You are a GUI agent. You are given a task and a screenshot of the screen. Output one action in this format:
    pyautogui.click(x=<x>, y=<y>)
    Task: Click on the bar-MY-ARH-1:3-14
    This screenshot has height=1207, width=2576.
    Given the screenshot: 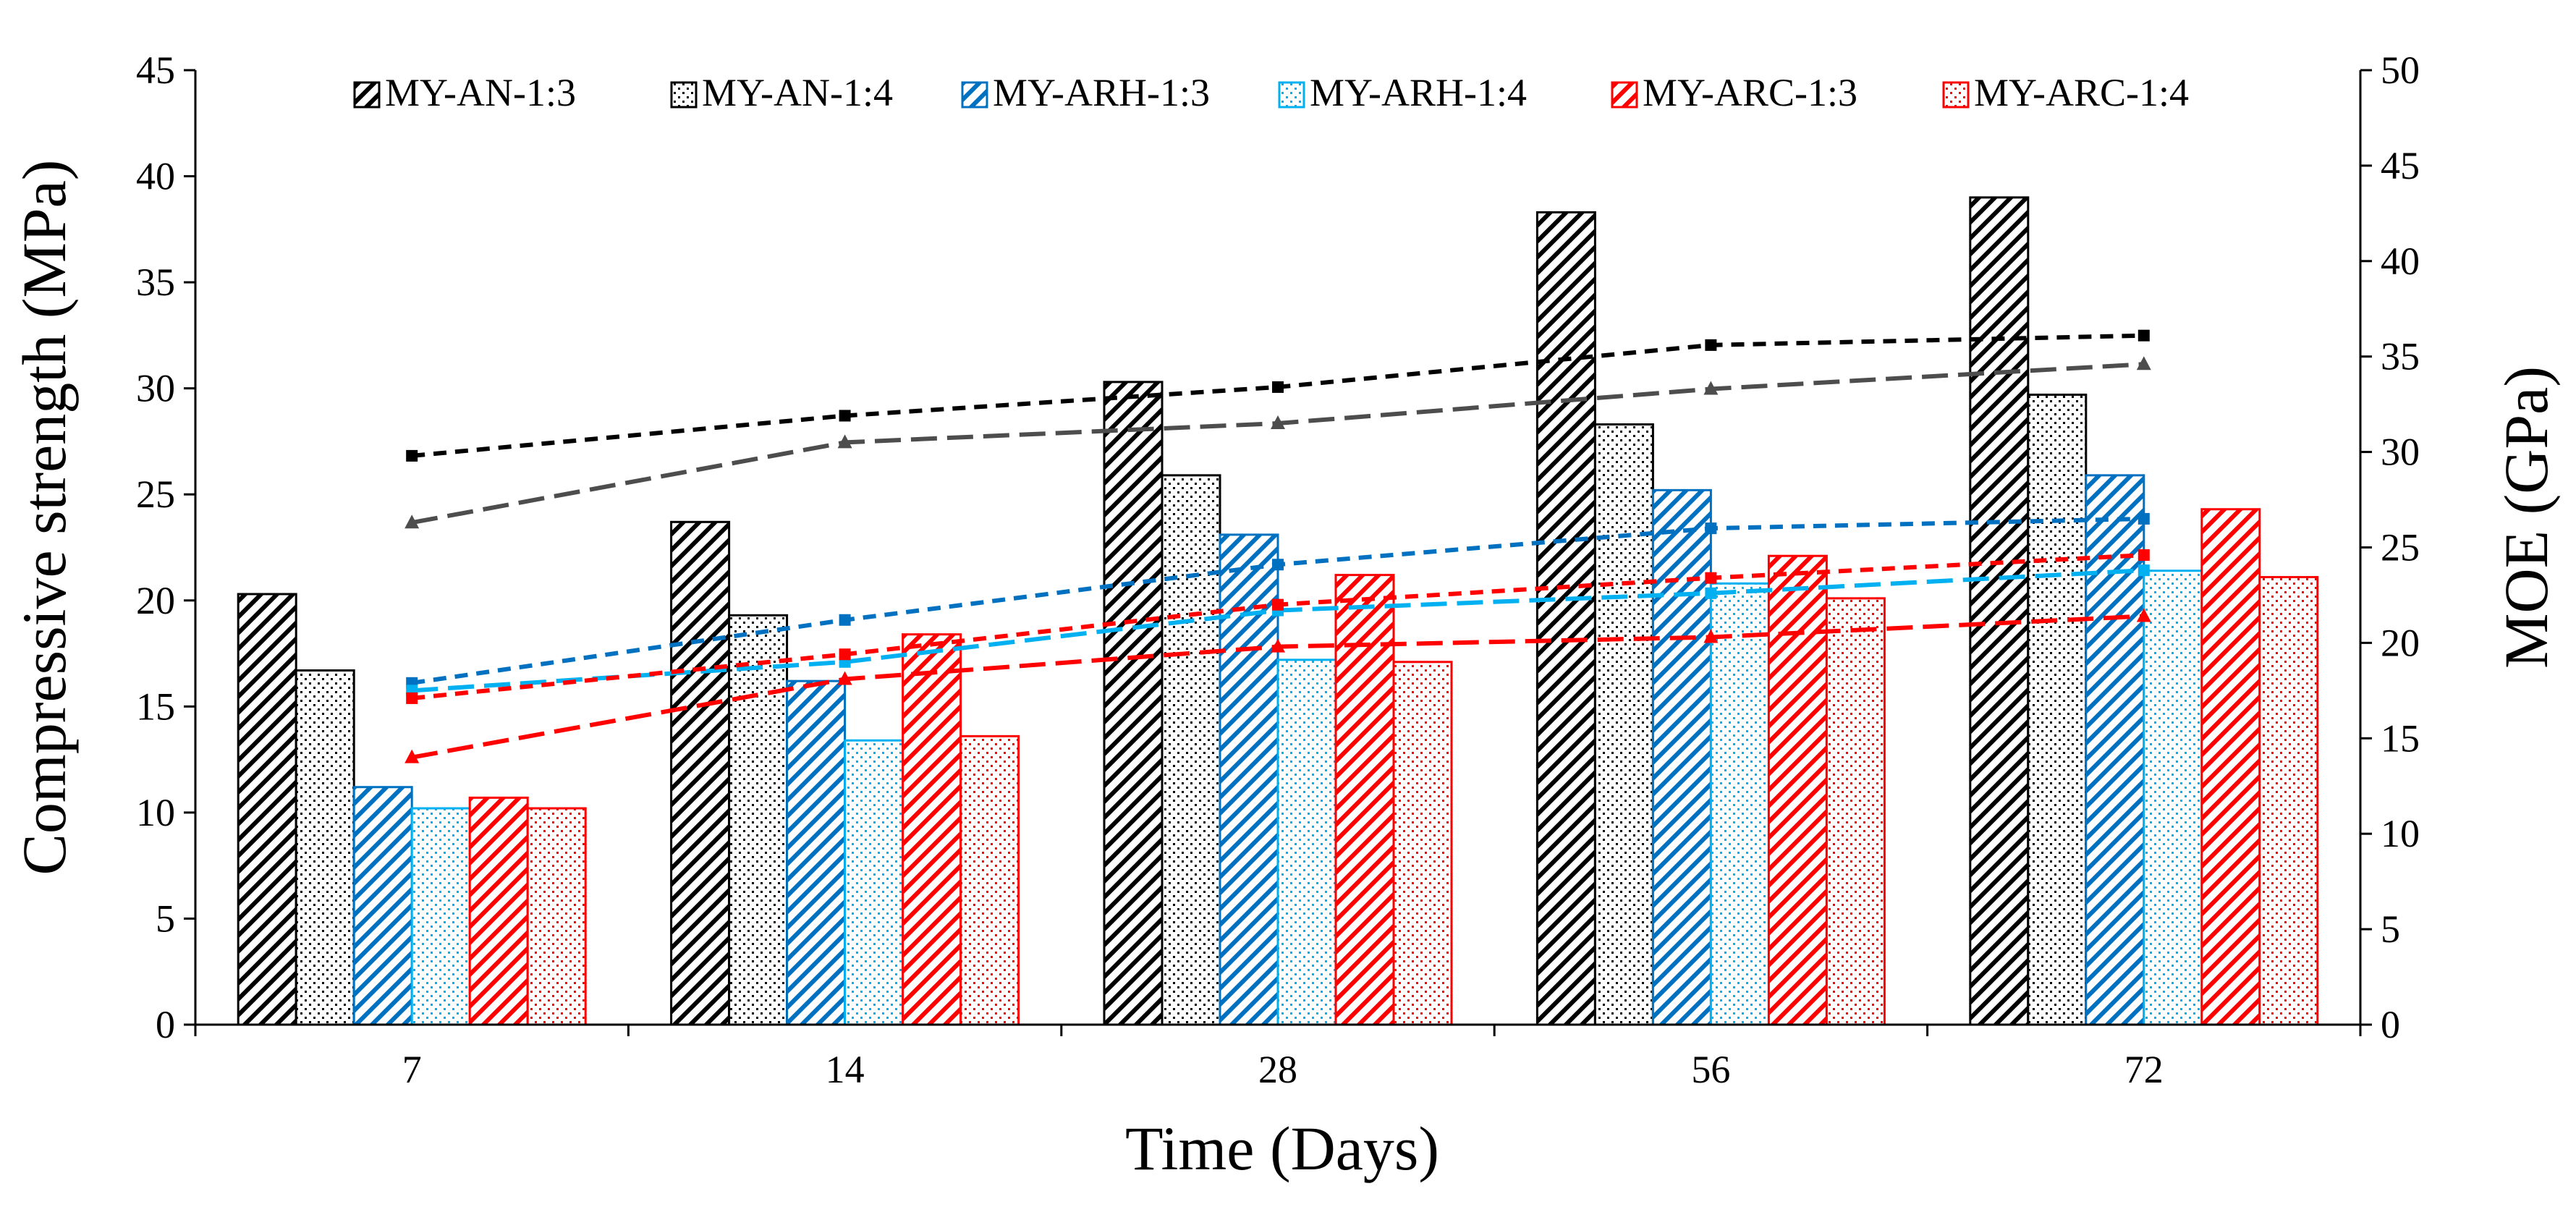 What is the action you would take?
    pyautogui.click(x=817, y=852)
    